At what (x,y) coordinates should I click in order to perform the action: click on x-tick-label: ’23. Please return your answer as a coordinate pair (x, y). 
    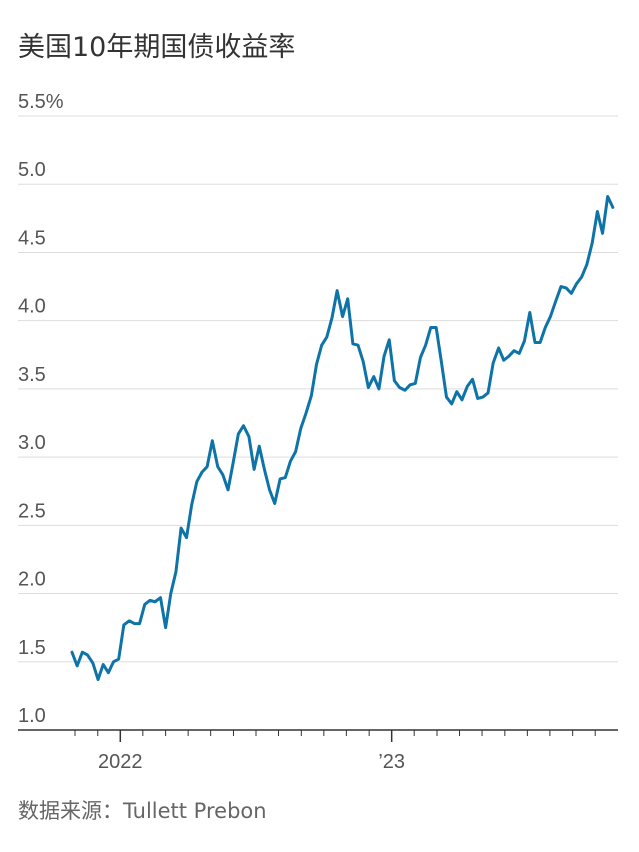
    Looking at the image, I should click on (391, 762).